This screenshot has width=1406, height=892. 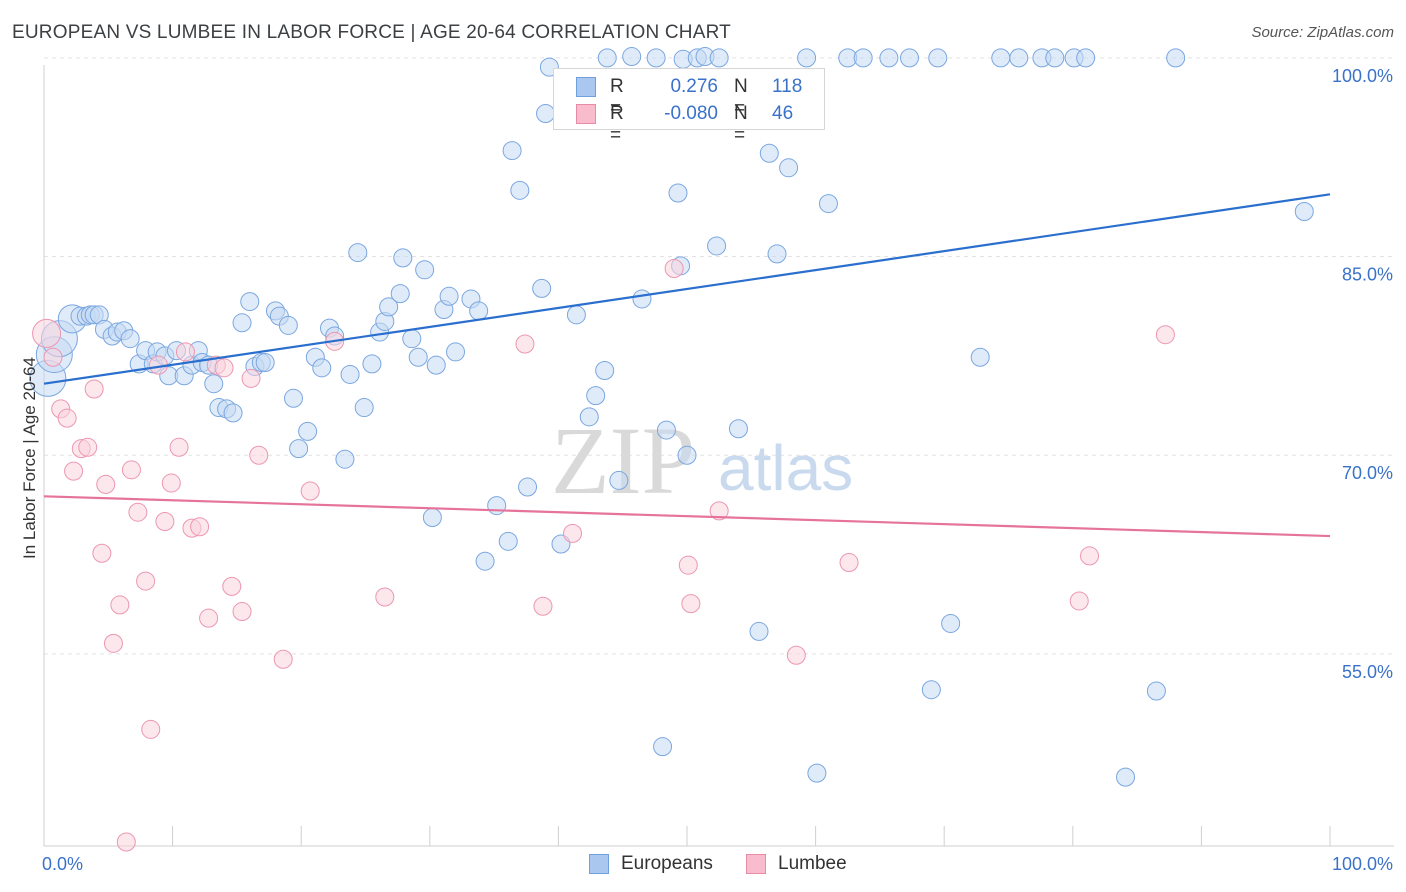 What do you see at coordinates (1367, 473) in the screenshot?
I see `y-tick-label: 70.0%` at bounding box center [1367, 473].